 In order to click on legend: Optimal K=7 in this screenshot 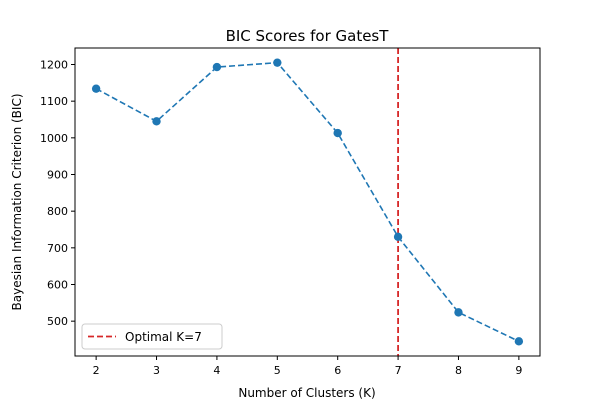, I will do `click(152, 336)`.